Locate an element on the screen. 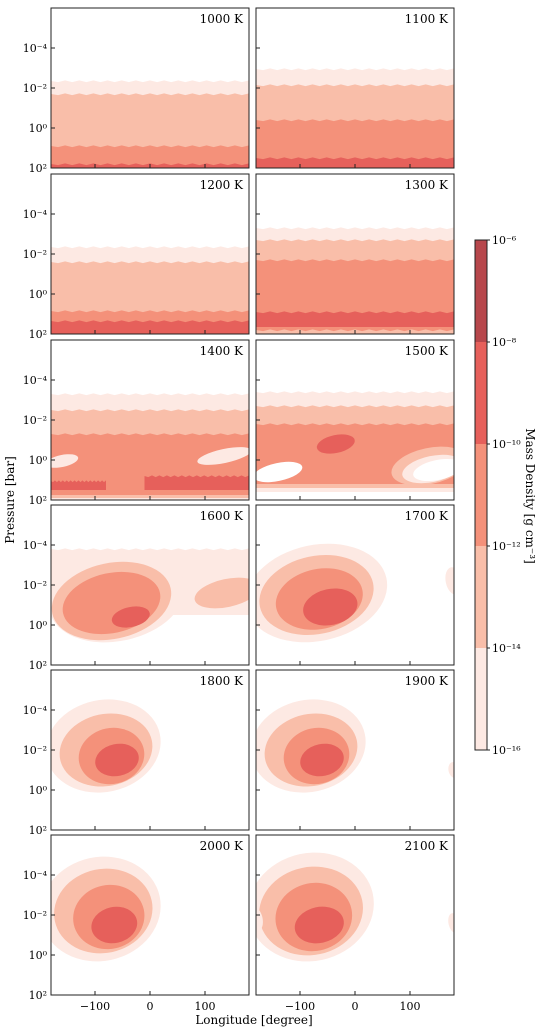 Image resolution: width=540 pixels, height=1031 pixels. panel-2100k: 2100 K −100 0 100 is located at coordinates (355, 923).